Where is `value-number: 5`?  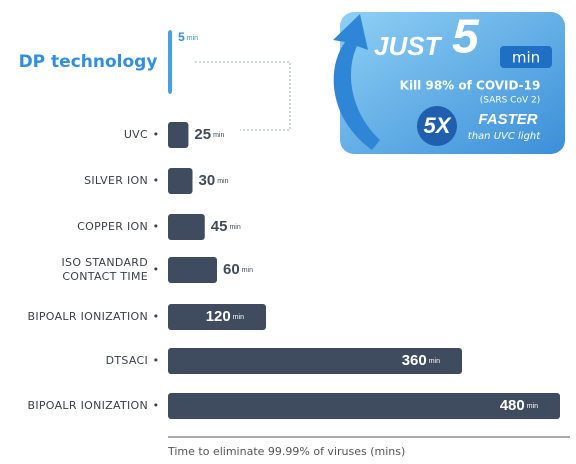 value-number: 5 is located at coordinates (181, 37).